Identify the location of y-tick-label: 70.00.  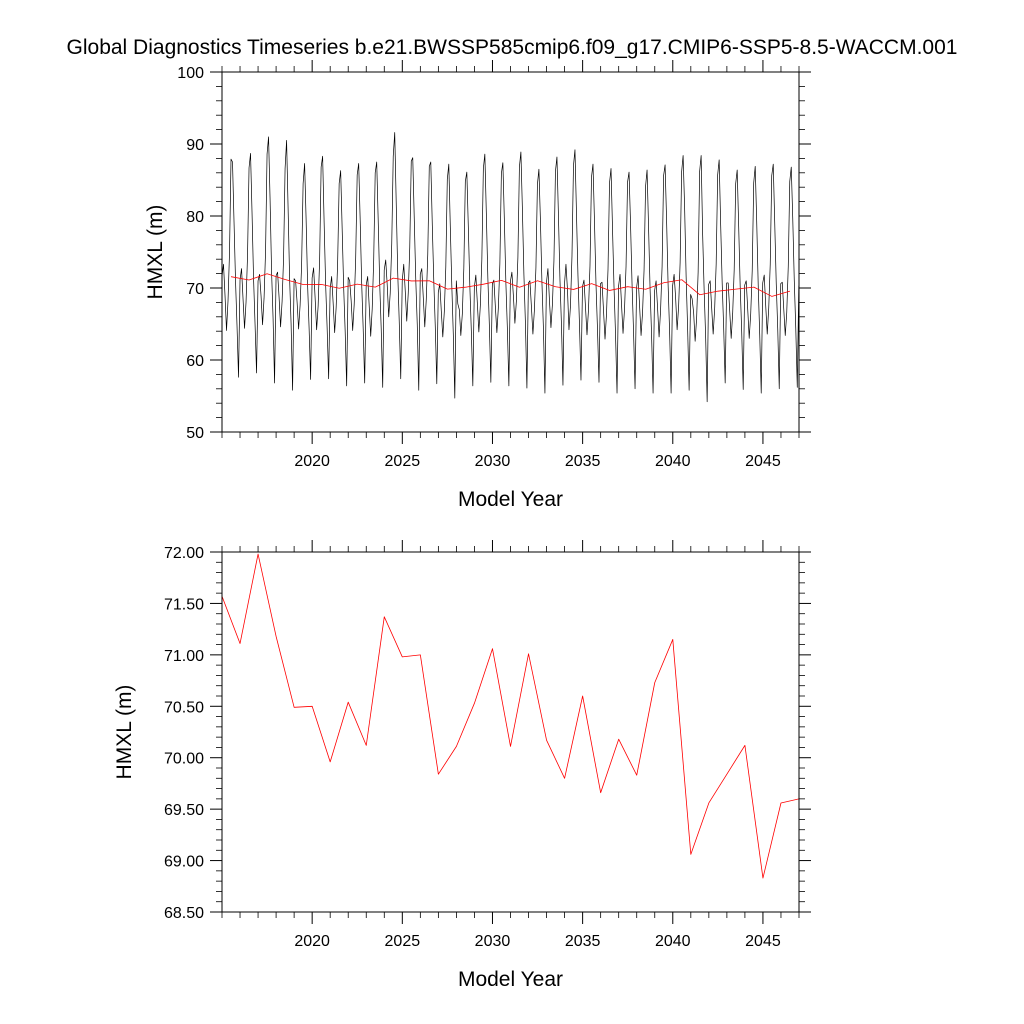
(184, 759).